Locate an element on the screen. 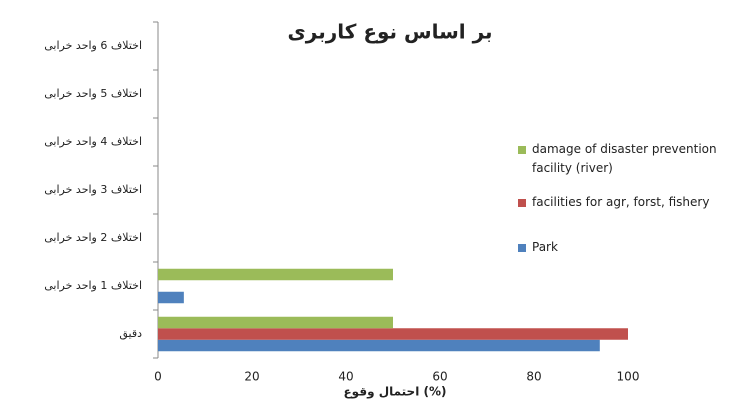 This screenshot has height=401, width=756. chart-title: بر اساس نوع کاربری is located at coordinates (389, 32).